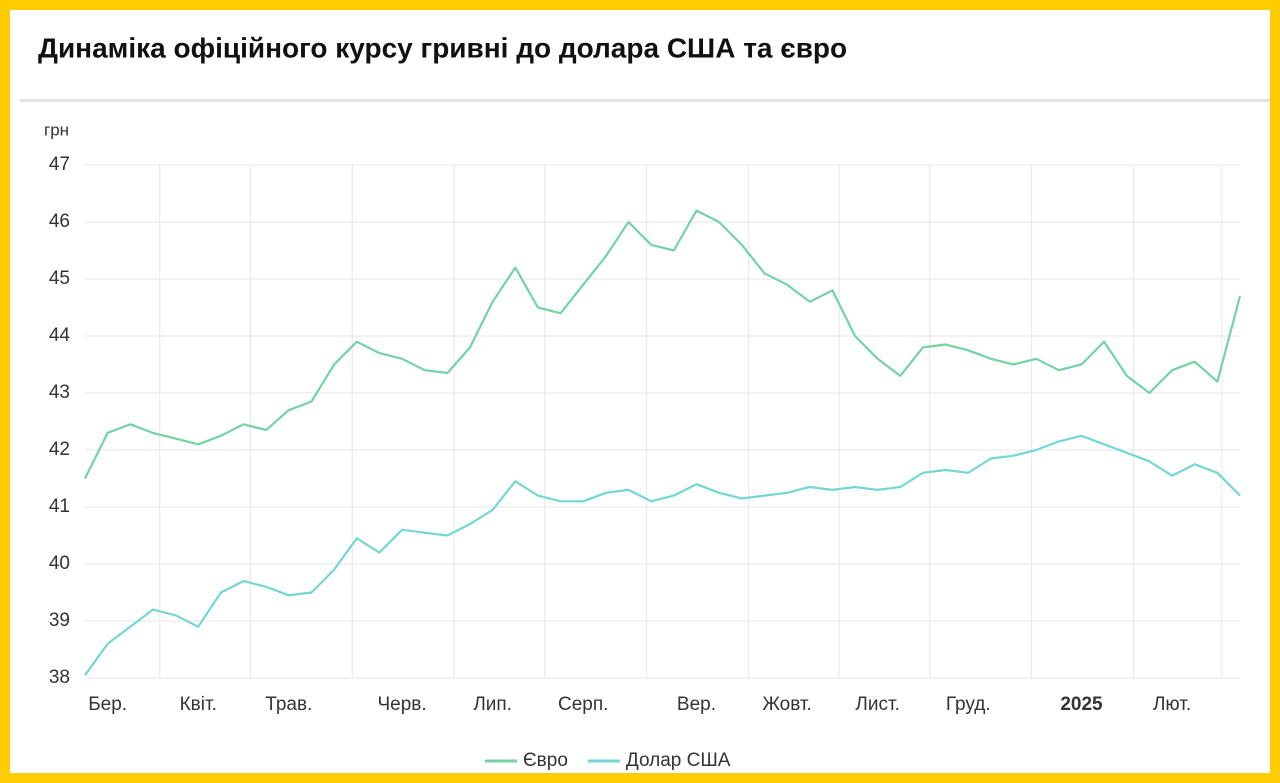  I want to click on legend-label: Євро, so click(545, 760).